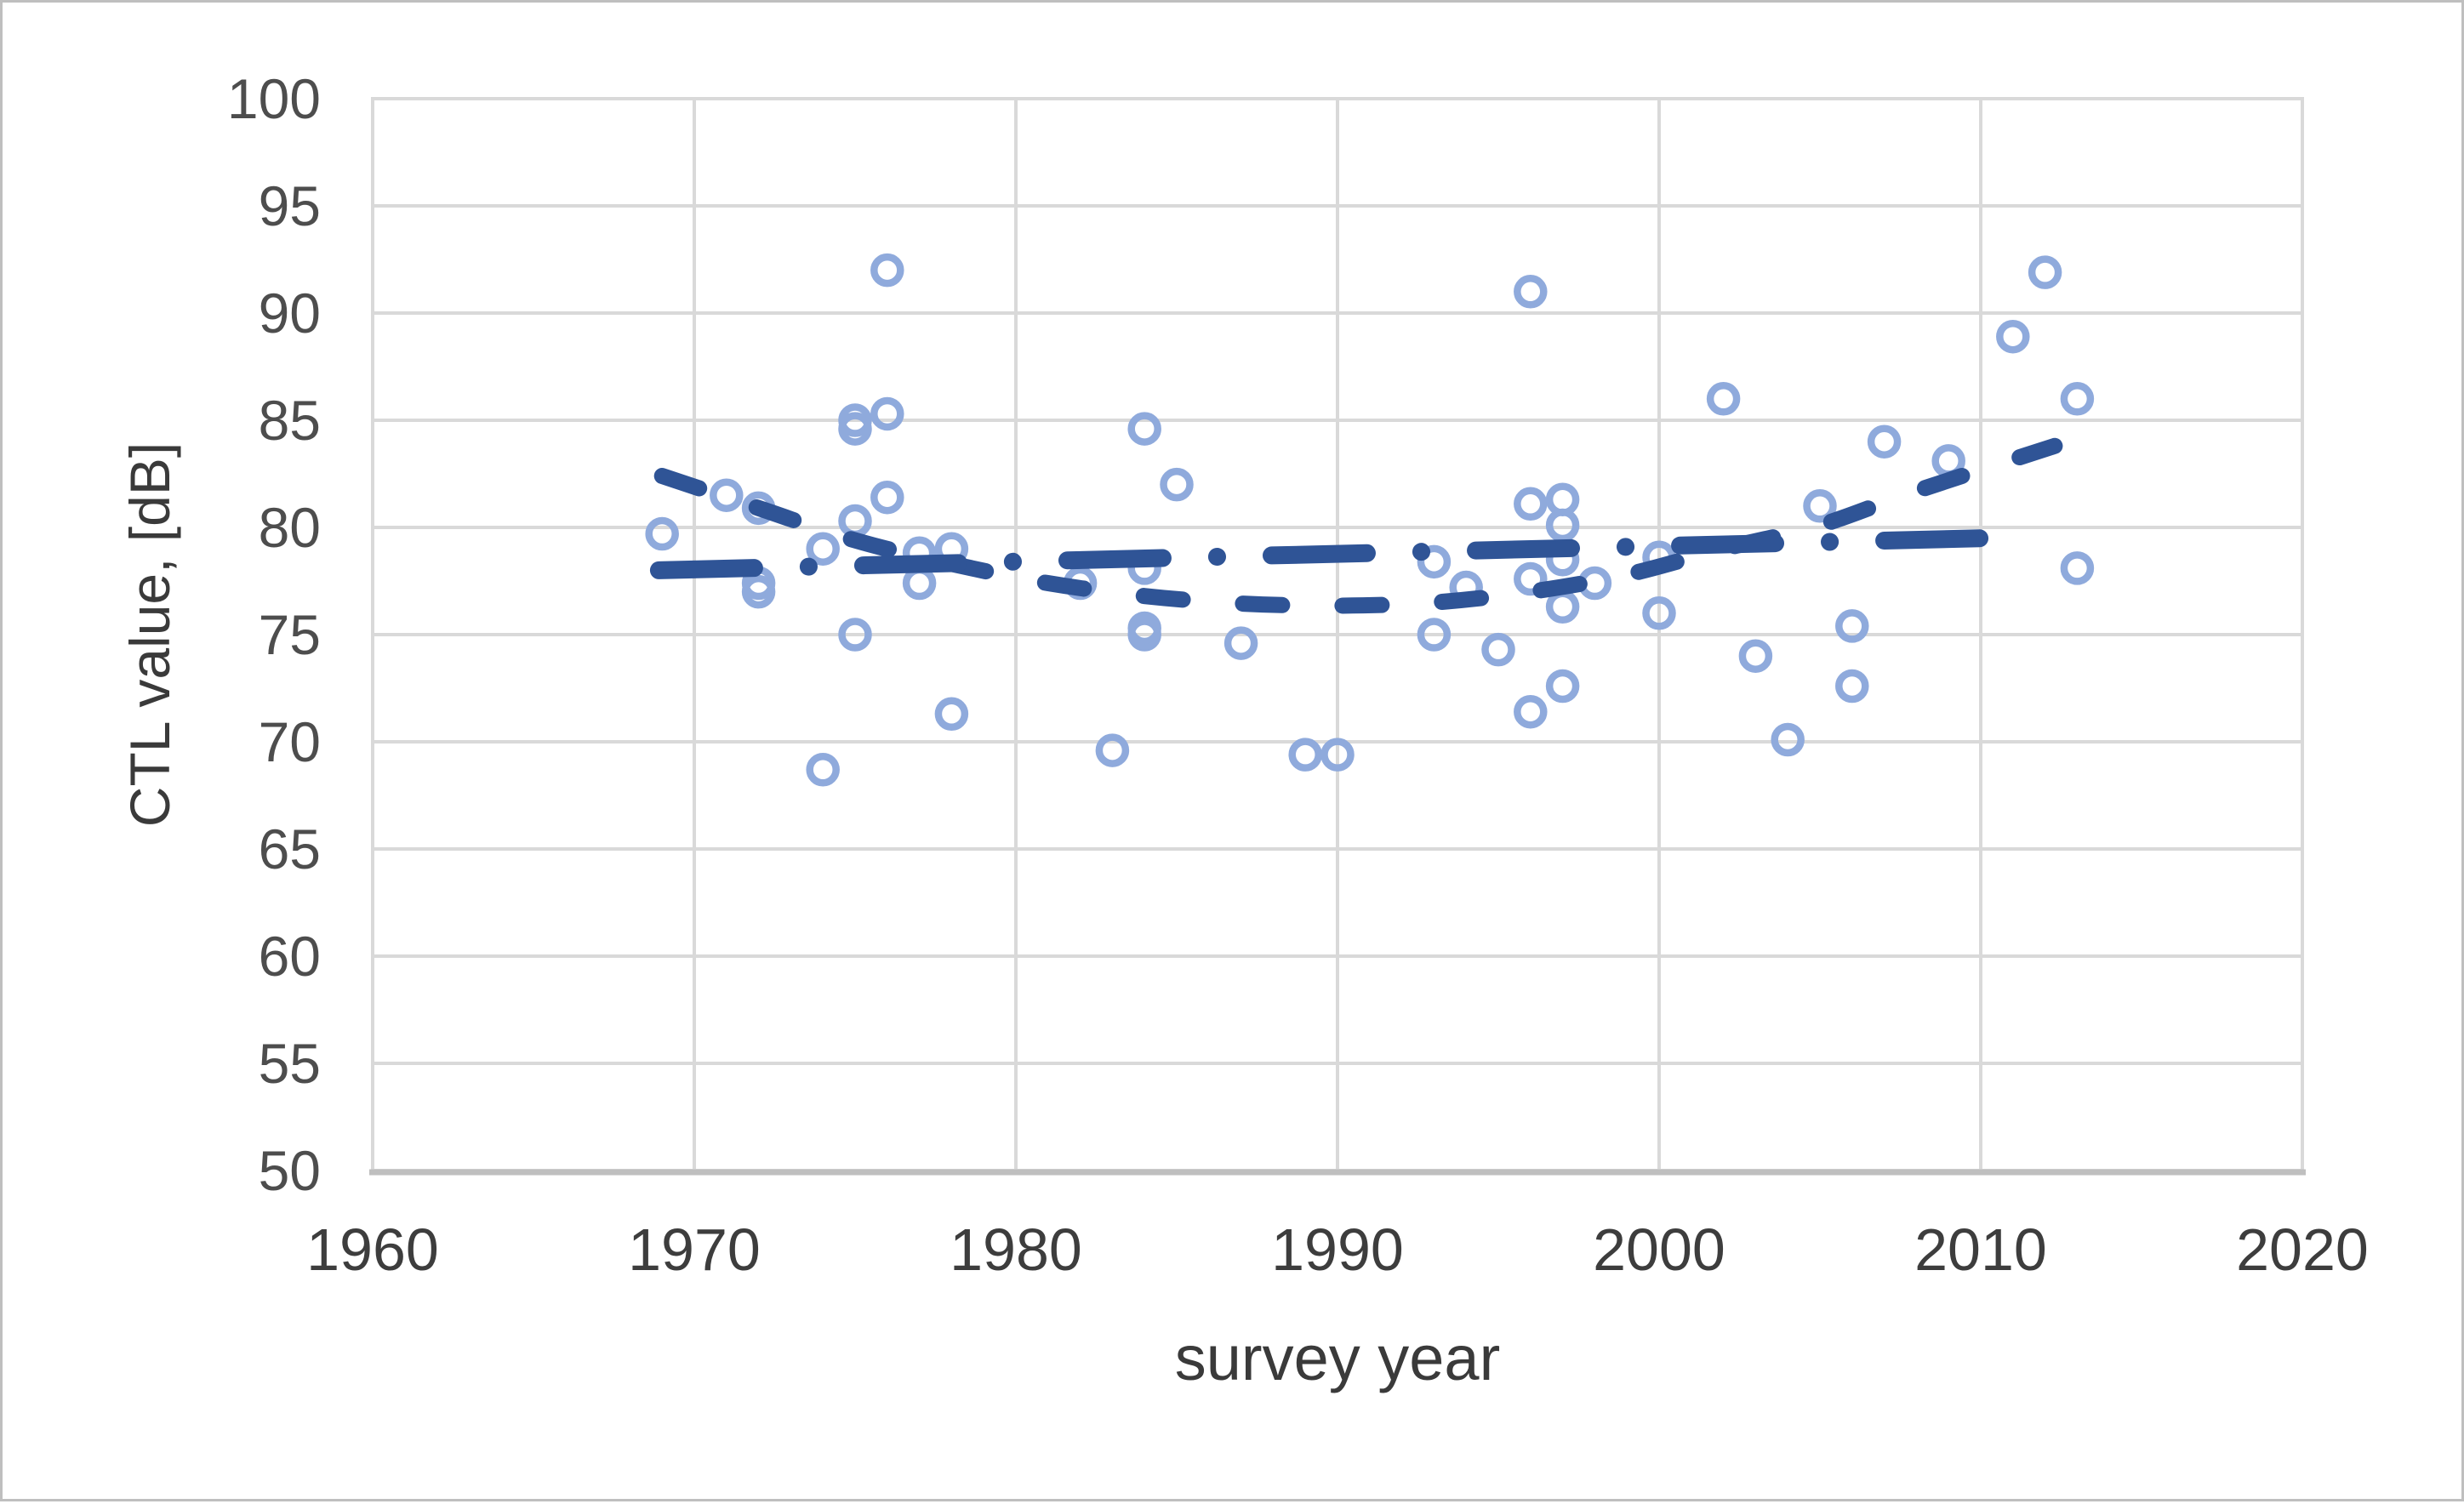 The height and width of the screenshot is (1504, 2464). I want to click on trendlines-layer, so click(1356, 525).